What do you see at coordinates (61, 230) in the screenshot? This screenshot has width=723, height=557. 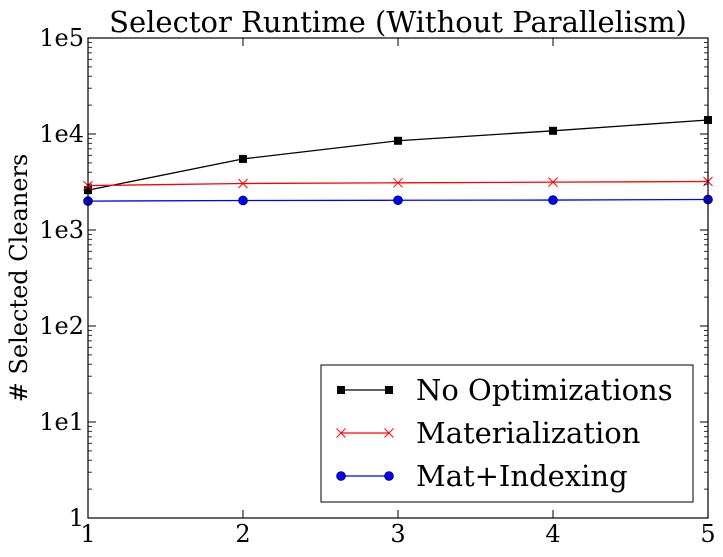 I see `y-tick-label: 1e3` at bounding box center [61, 230].